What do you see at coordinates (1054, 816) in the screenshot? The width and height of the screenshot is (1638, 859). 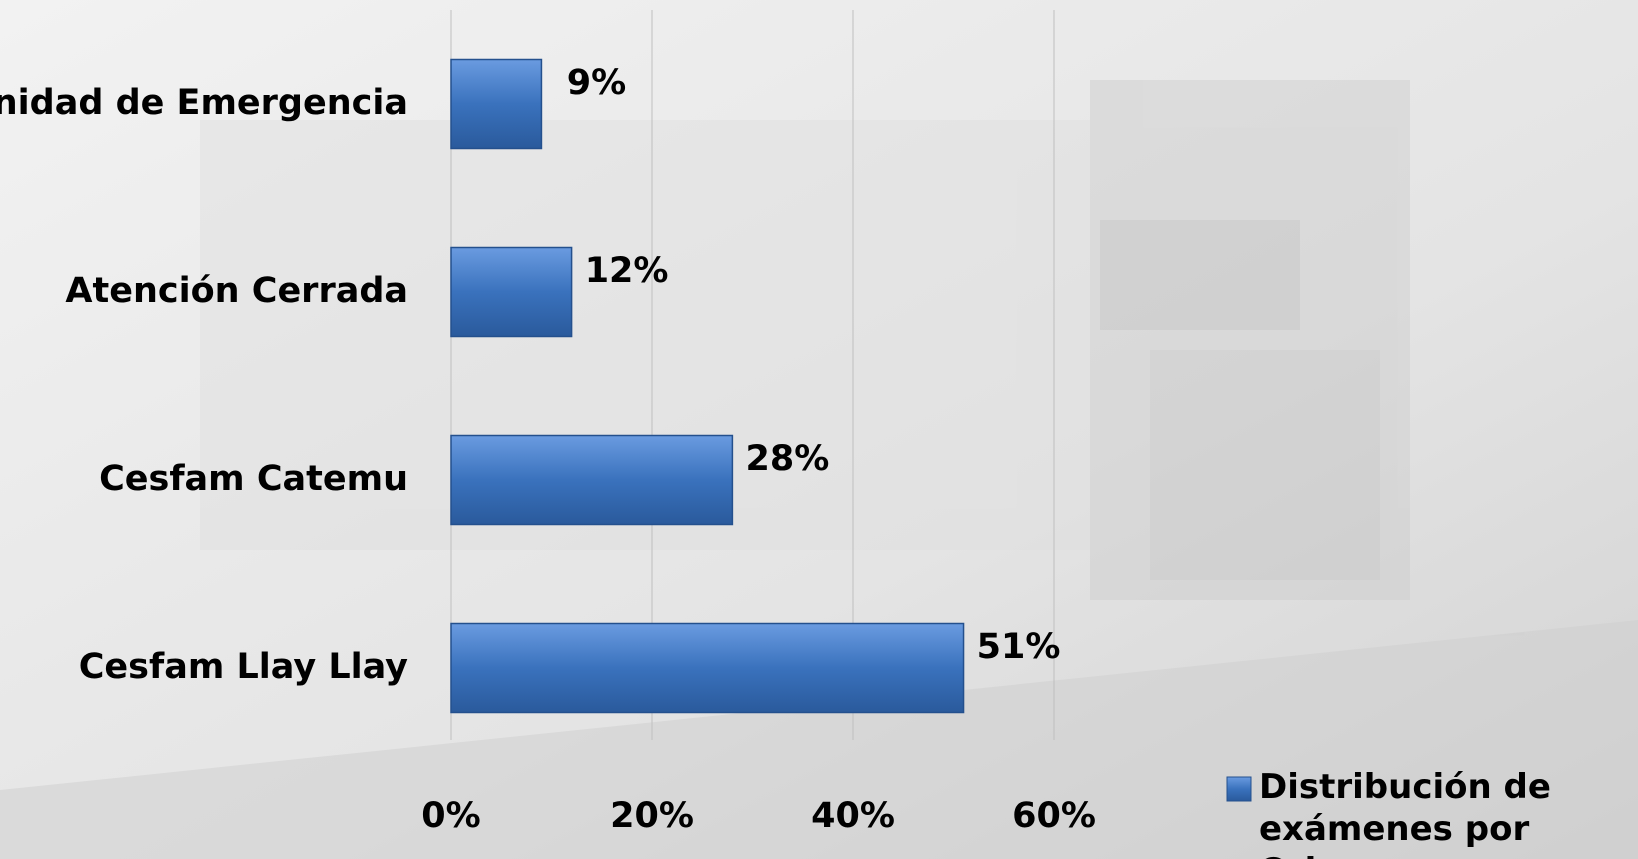 I see `x-tick-label: 60%` at bounding box center [1054, 816].